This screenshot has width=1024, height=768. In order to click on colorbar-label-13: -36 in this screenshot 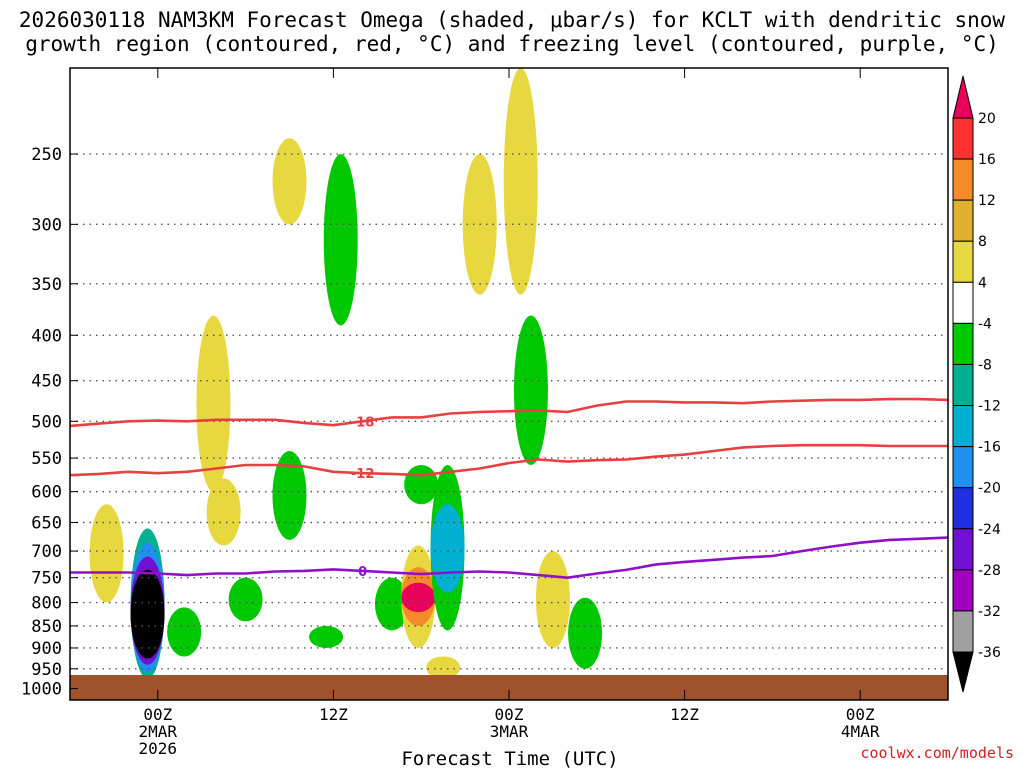, I will do `click(989, 653)`.